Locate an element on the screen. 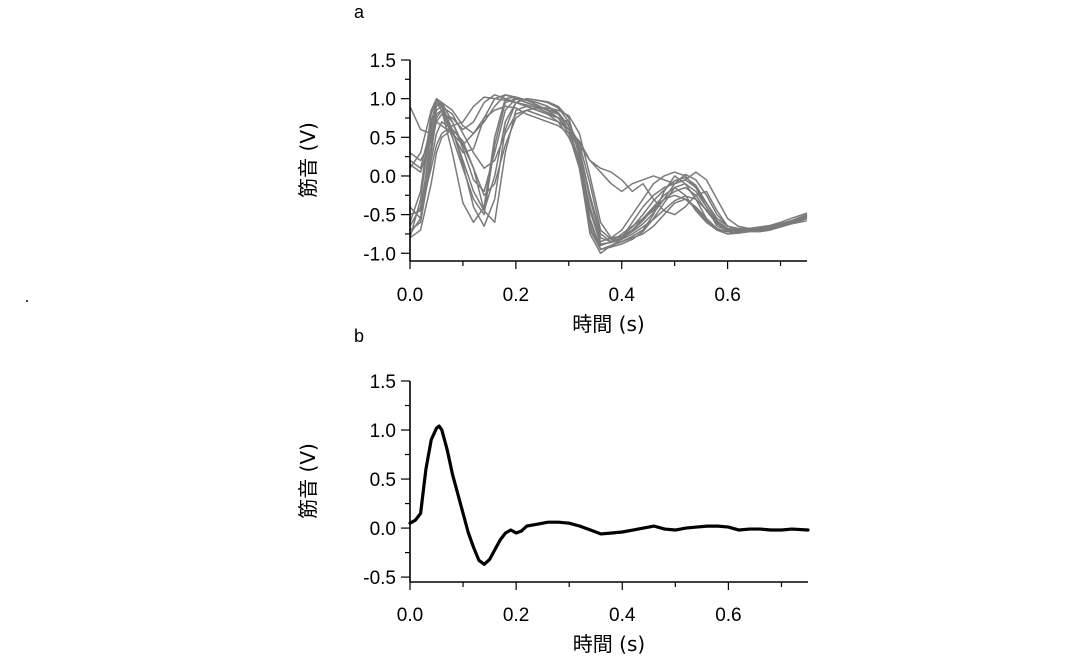  panel-a-y-tick-label: 1.5 is located at coordinates (383, 61).